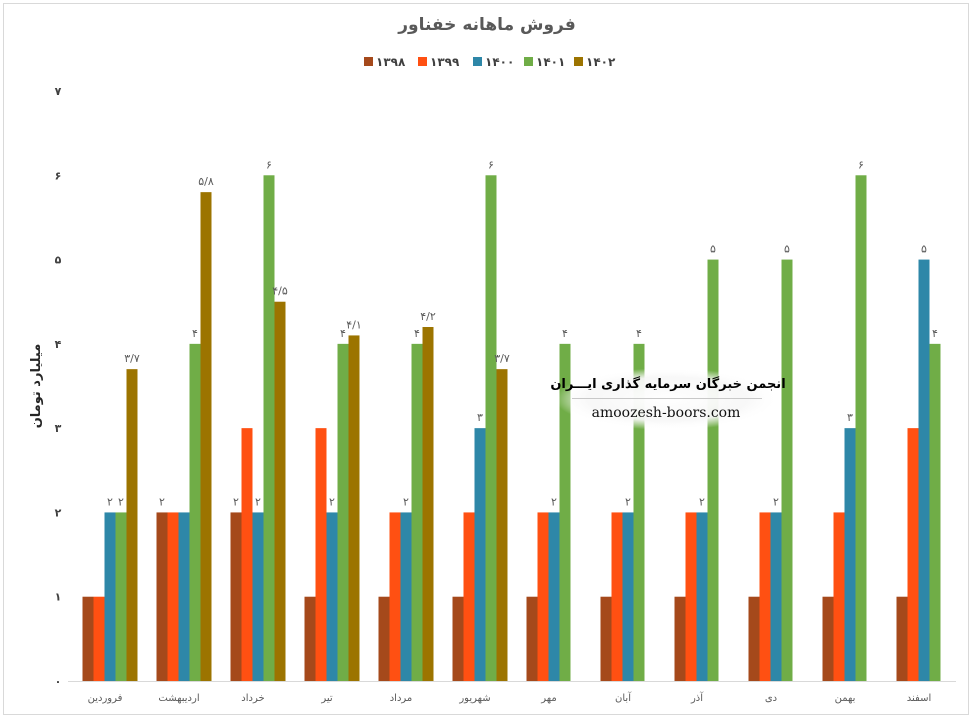 The height and width of the screenshot is (719, 974). I want to click on y-tick-label: ۱, so click(58, 597).